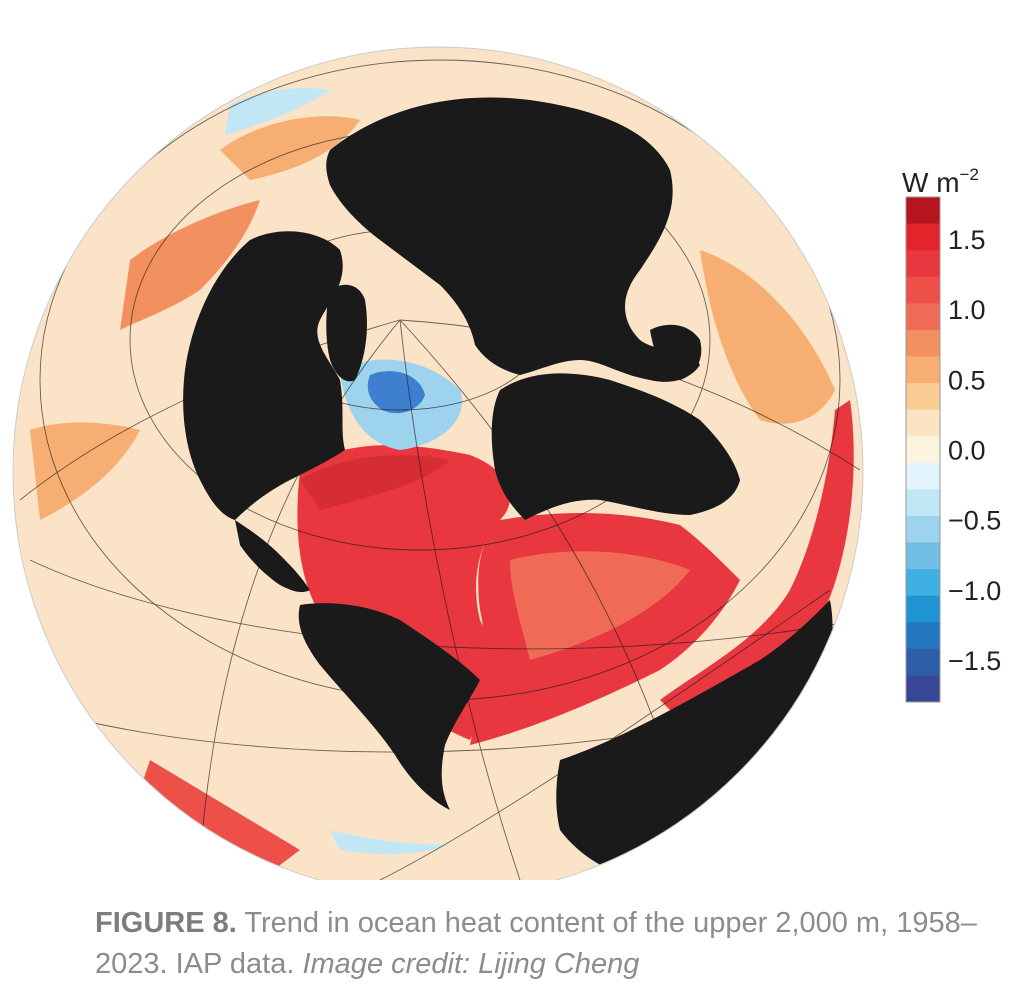  Describe the element at coordinates (676, 352) in the screenshot. I see `land-arabia` at that location.